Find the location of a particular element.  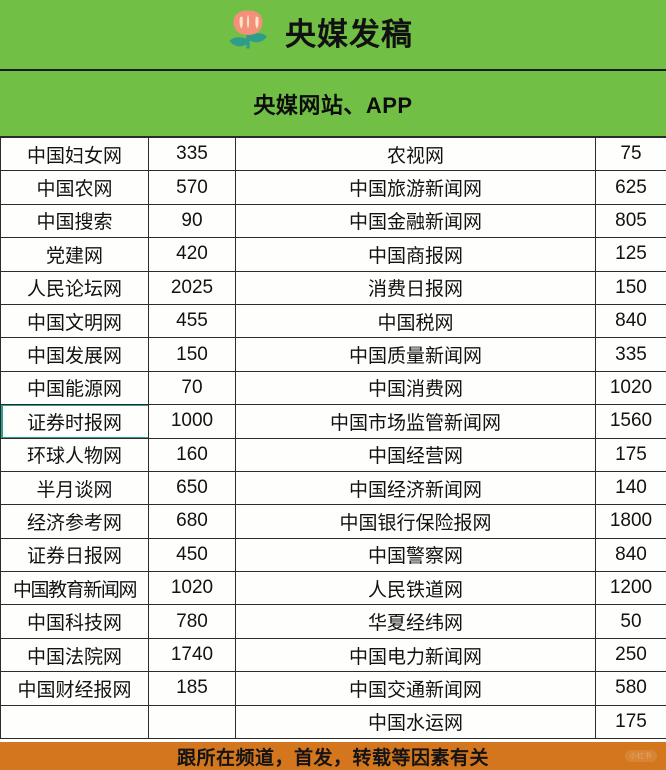

table-row: 中国教育新闻网 1020 人民铁道网 1200 is located at coordinates (333, 588).